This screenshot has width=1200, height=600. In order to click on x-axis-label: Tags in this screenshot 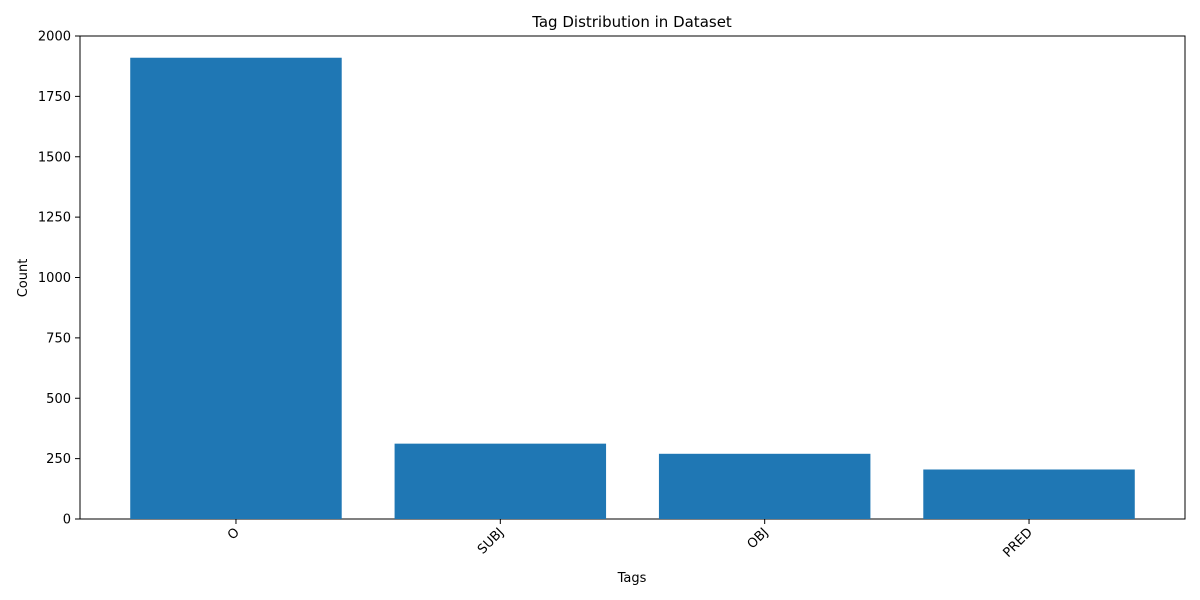, I will do `click(632, 578)`.